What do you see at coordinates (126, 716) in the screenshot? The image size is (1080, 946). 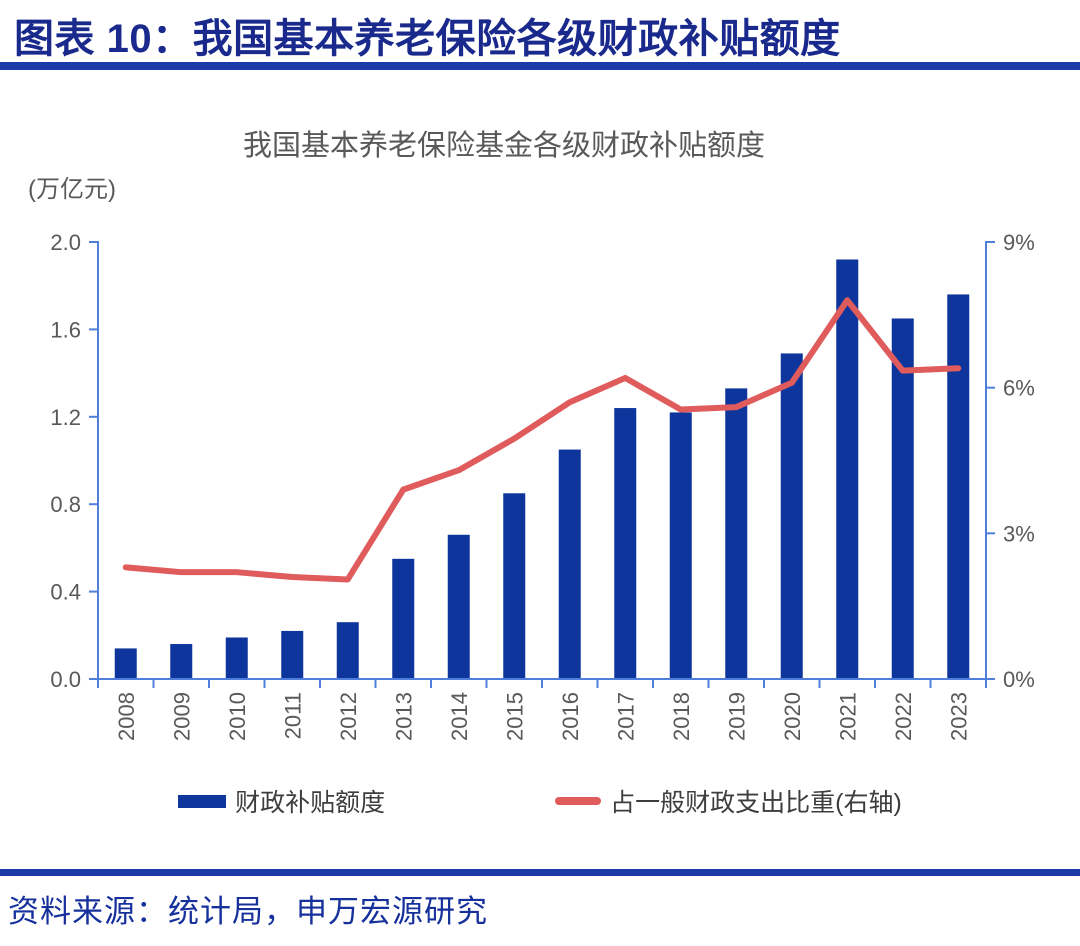 I see `x-label-2008: 2008` at bounding box center [126, 716].